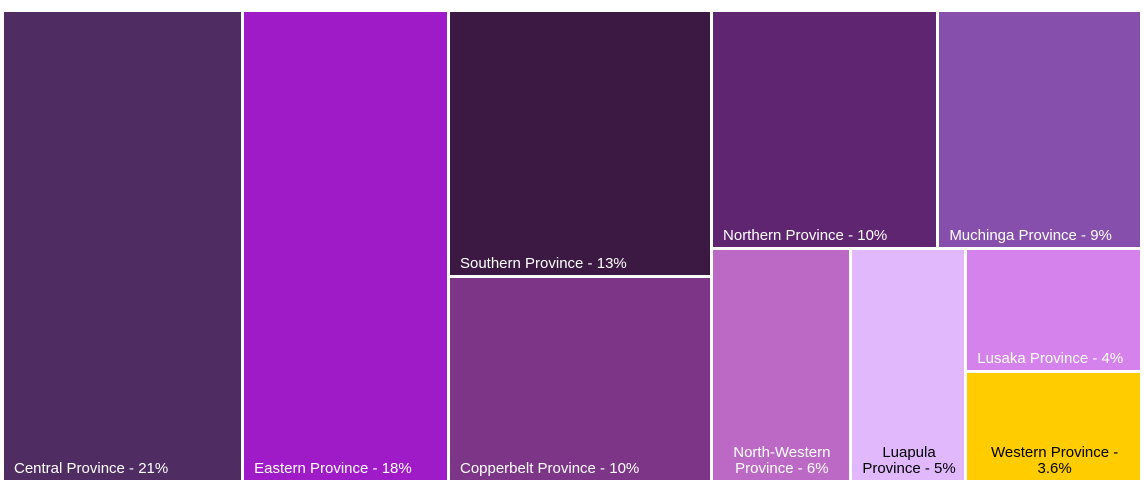  Describe the element at coordinates (908, 365) in the screenshot. I see `tile: Luapula Province - 5%` at that location.